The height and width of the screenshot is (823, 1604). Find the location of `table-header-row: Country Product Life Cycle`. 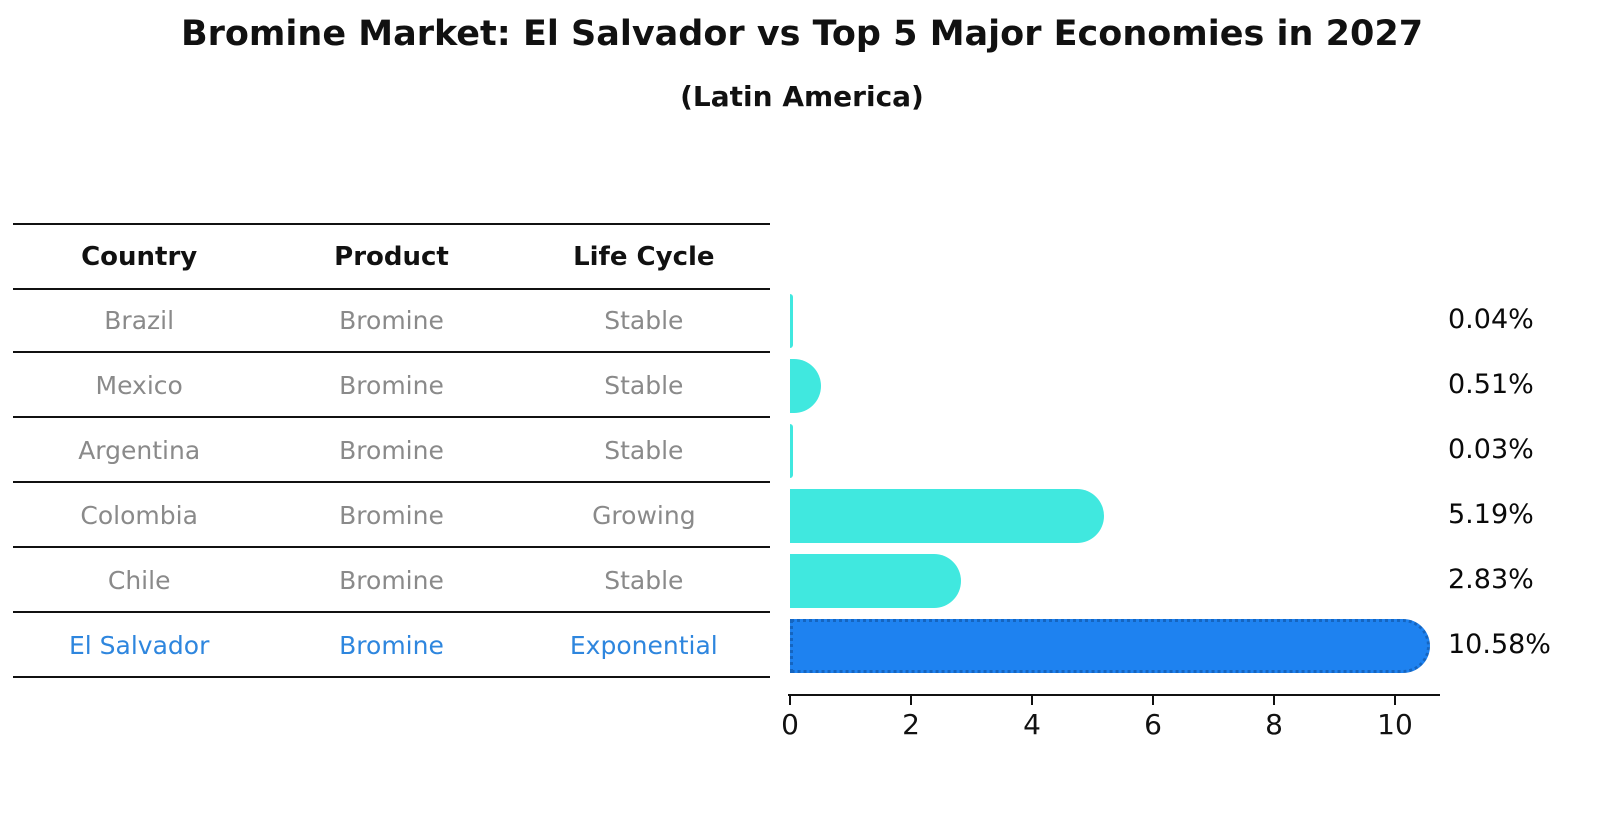

table-header-row: Country Product Life Cycle is located at coordinates (391, 256).